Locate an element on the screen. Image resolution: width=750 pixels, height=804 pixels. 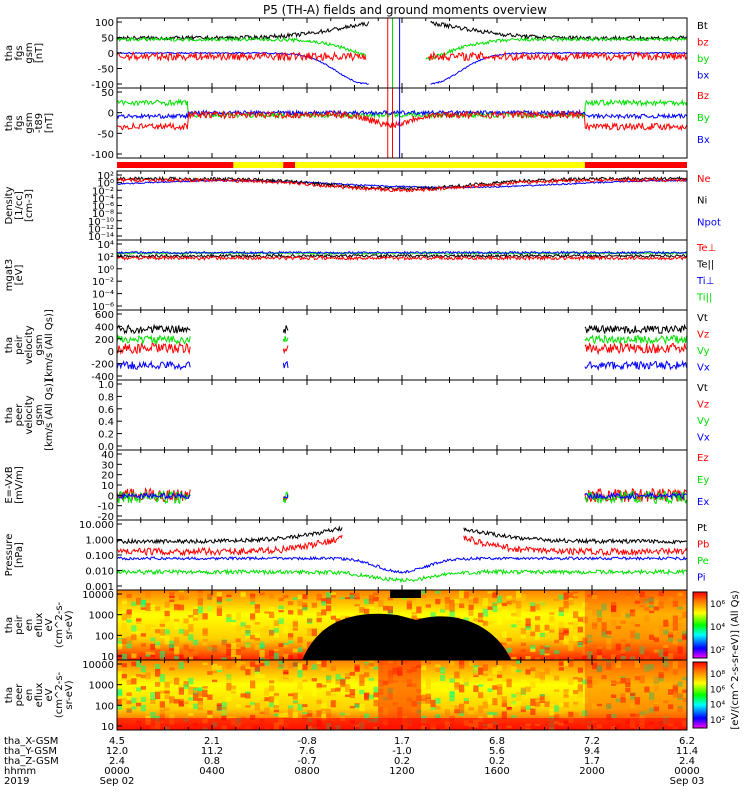
x-col-value: 9.4 is located at coordinates (592, 751).